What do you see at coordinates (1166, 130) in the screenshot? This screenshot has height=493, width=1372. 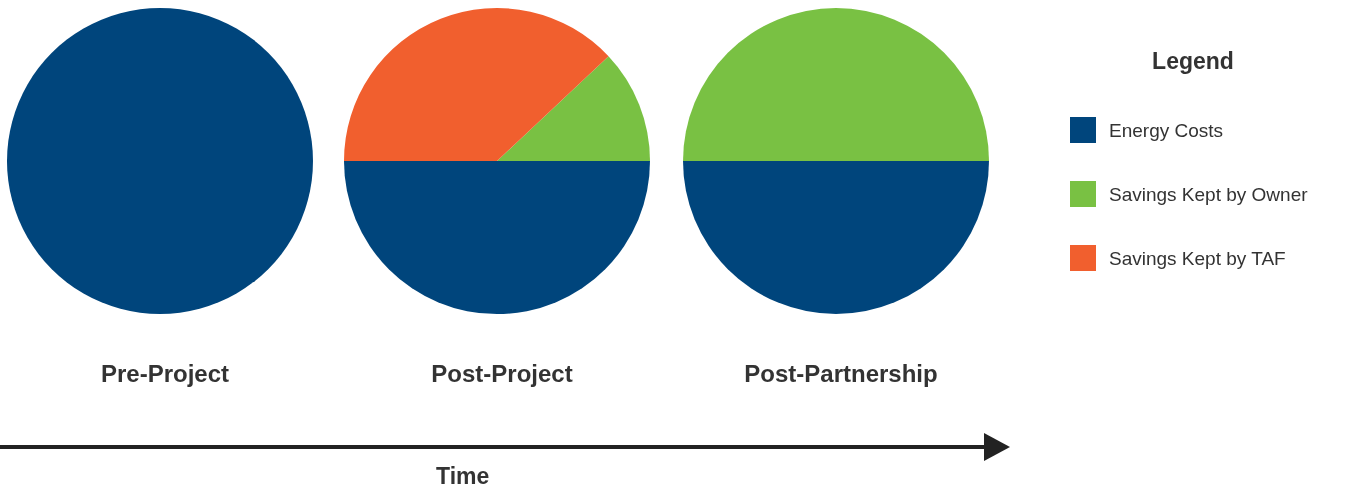 I see `legend-label: Energy Costs` at bounding box center [1166, 130].